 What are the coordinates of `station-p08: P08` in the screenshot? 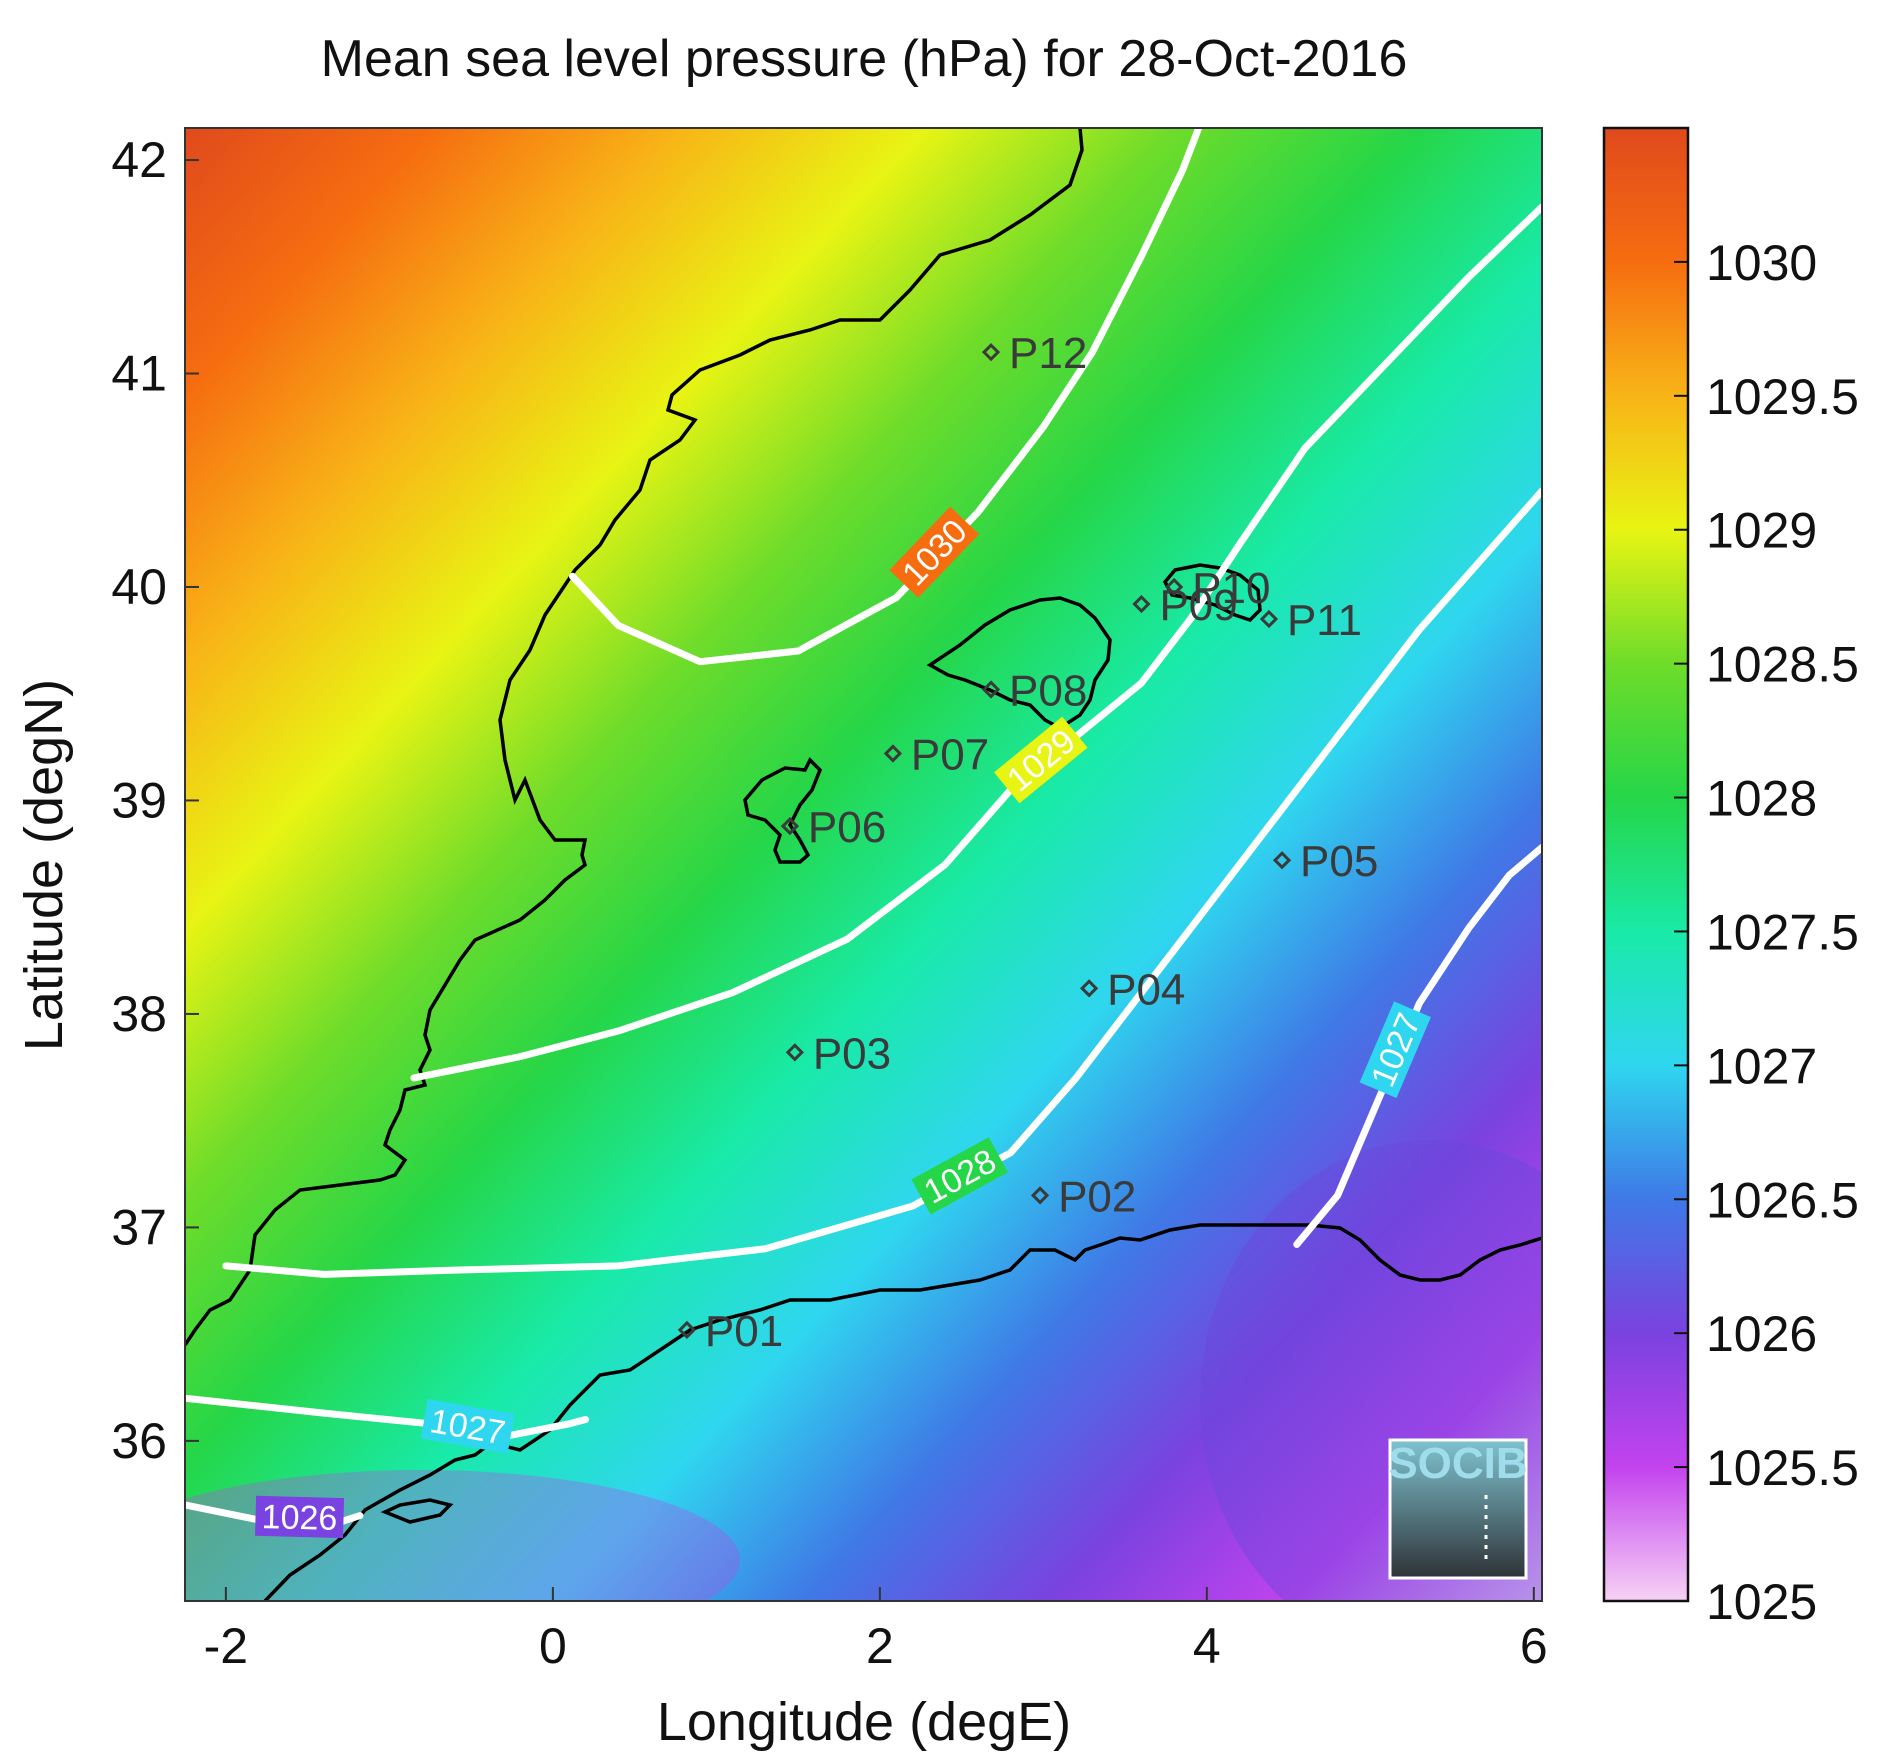 It's located at (1034, 690).